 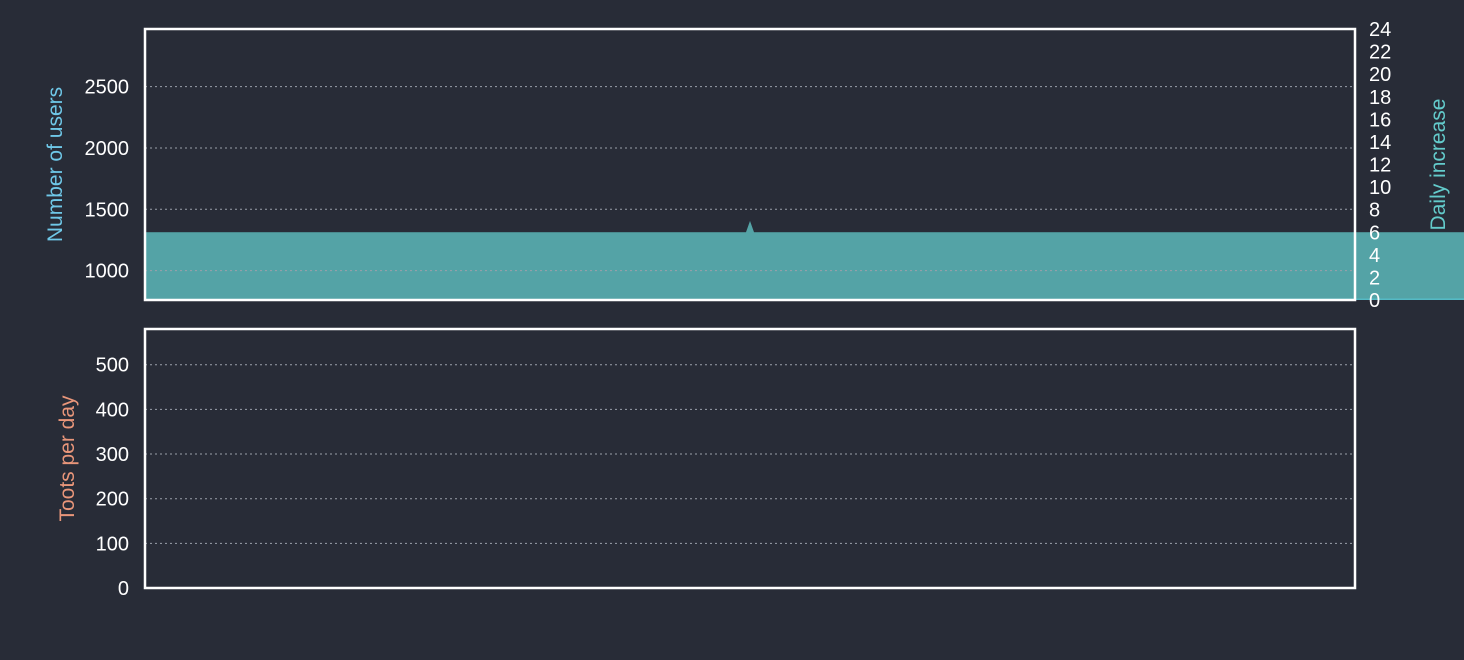 What do you see at coordinates (1380, 30) in the screenshot?
I see `daily-tick-label: 24` at bounding box center [1380, 30].